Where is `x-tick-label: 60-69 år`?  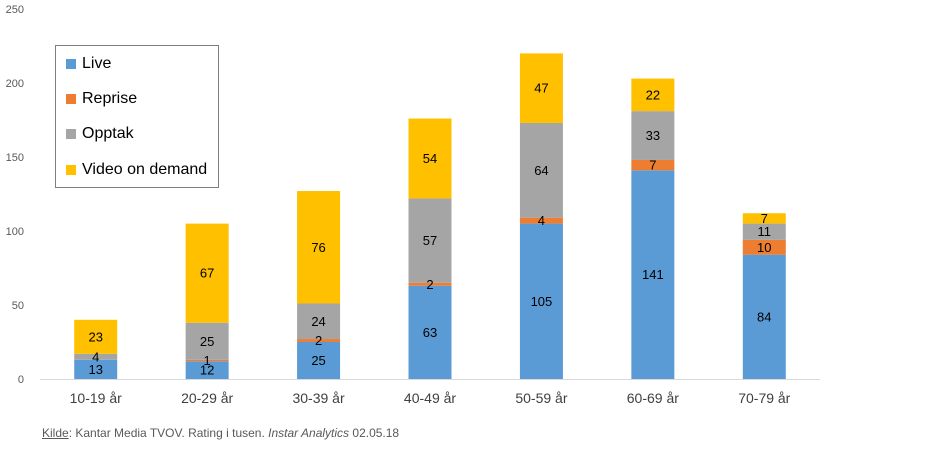 x-tick-label: 60-69 år is located at coordinates (653, 398).